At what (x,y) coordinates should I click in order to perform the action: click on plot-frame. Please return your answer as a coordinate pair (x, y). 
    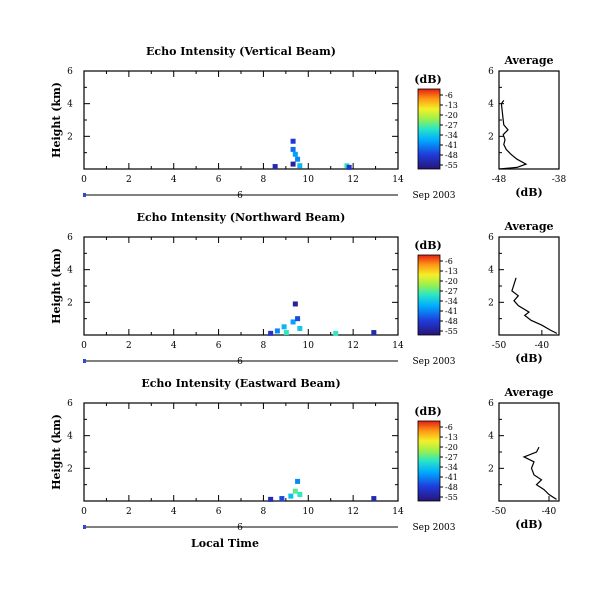
    Looking at the image, I should click on (241, 452).